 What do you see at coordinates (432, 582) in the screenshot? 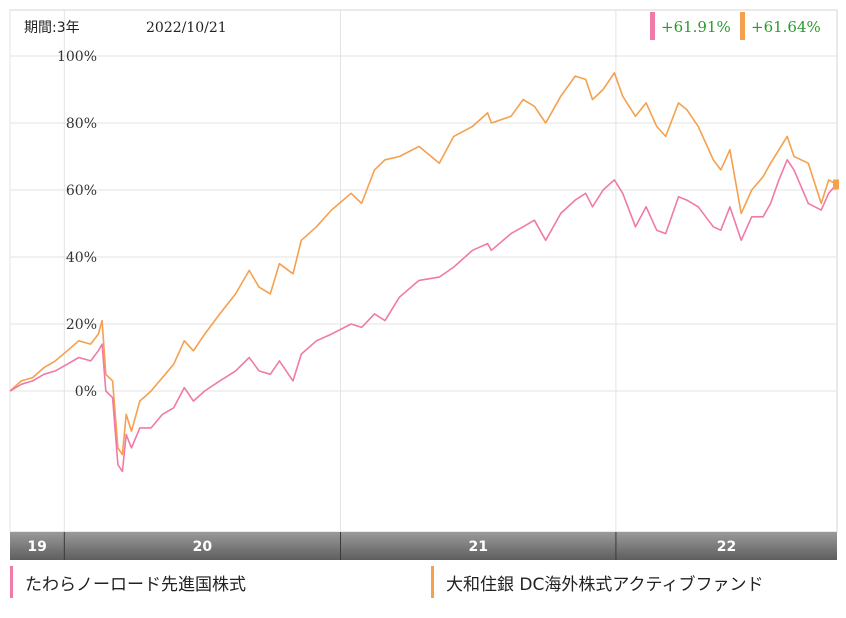
I see `legend-swatch-orange` at bounding box center [432, 582].